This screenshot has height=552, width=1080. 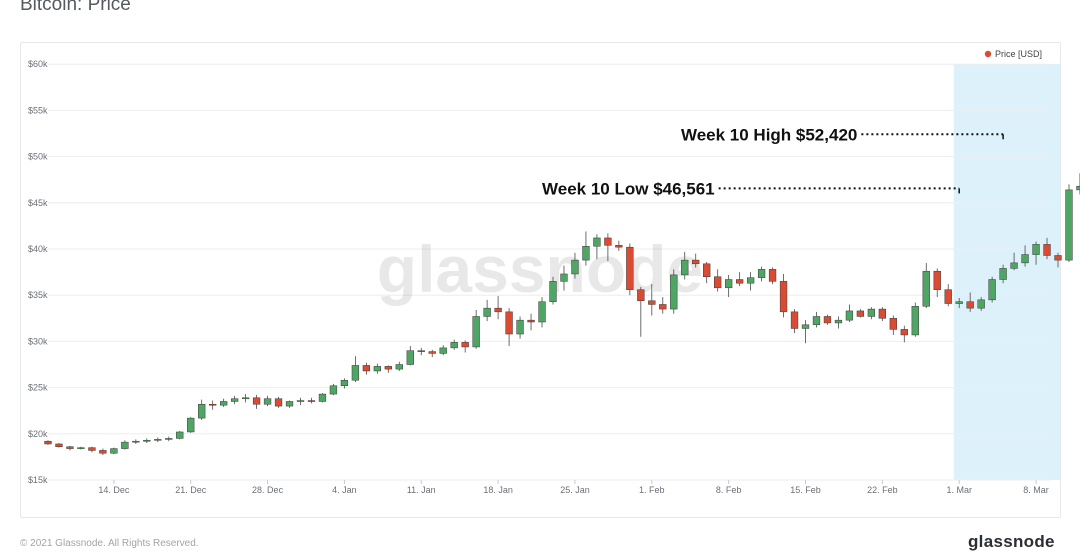 What do you see at coordinates (1013, 54) in the screenshot?
I see `legend: Price [USD]` at bounding box center [1013, 54].